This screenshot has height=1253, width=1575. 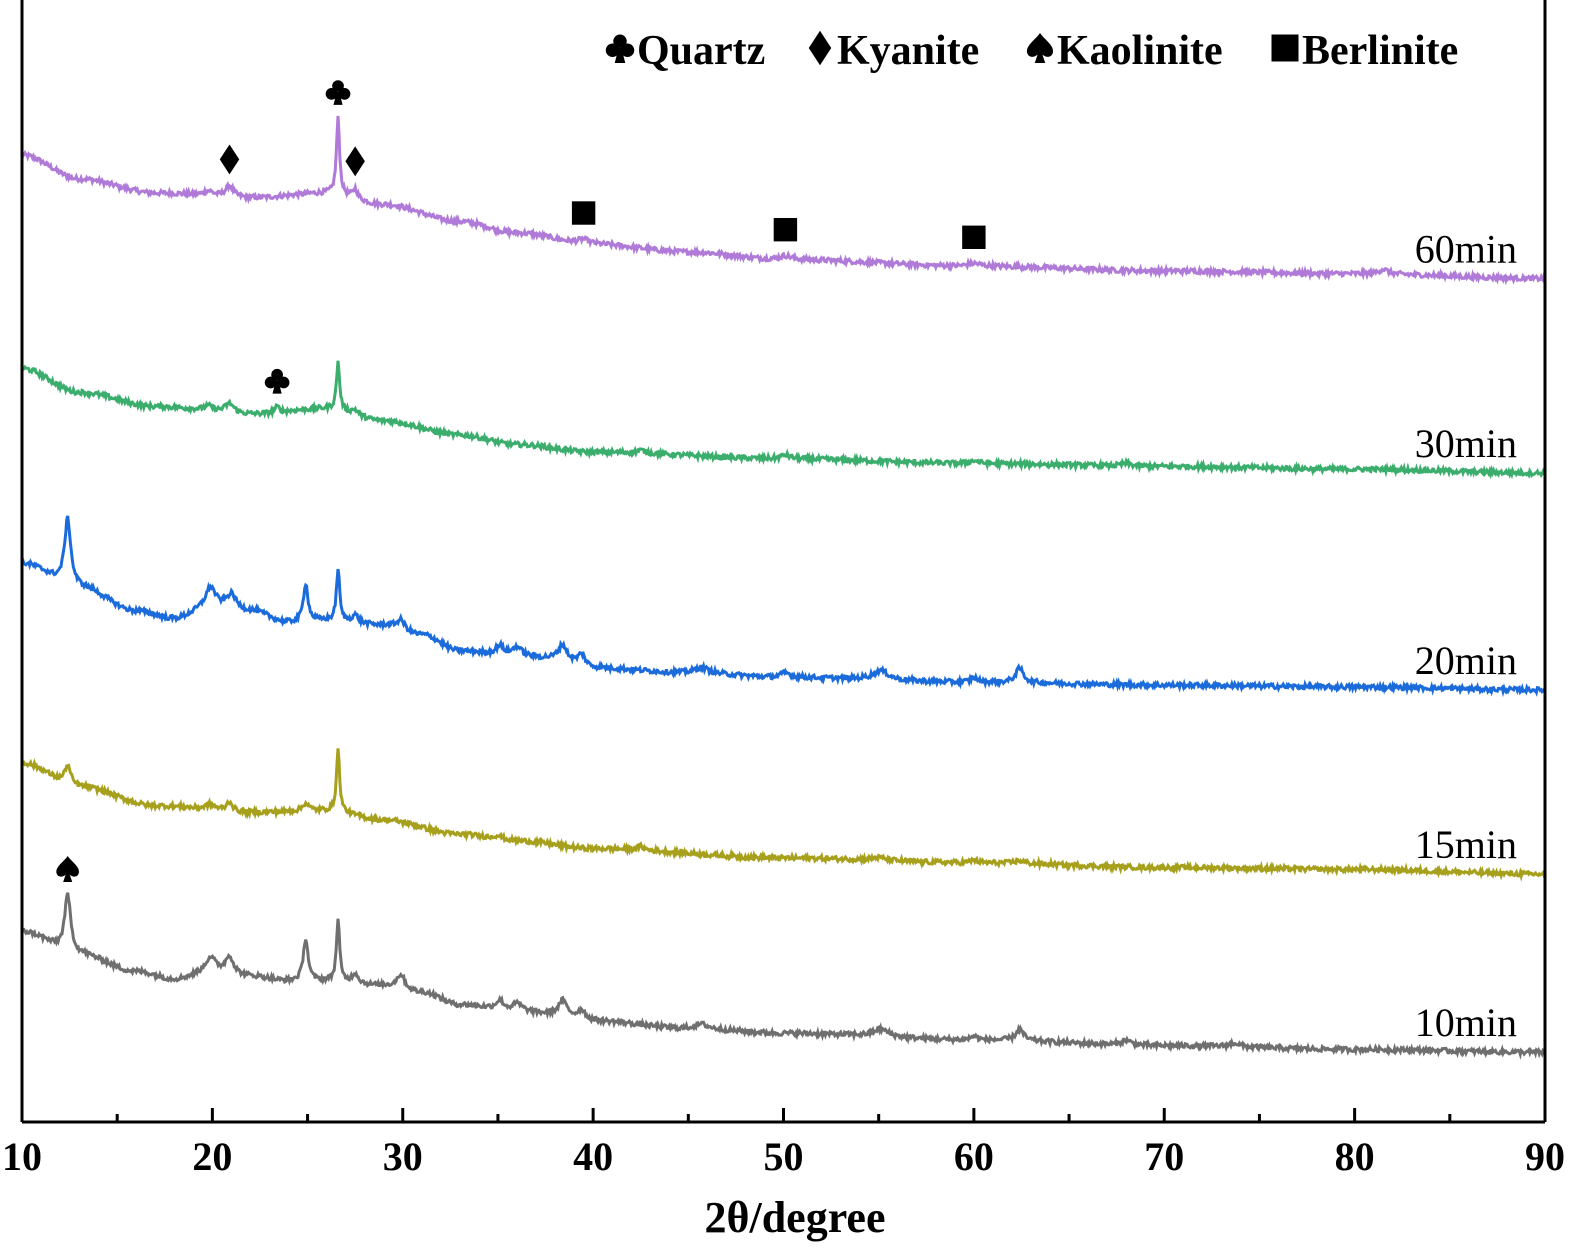 I want to click on x-tick-label: 60, so click(x=974, y=1156).